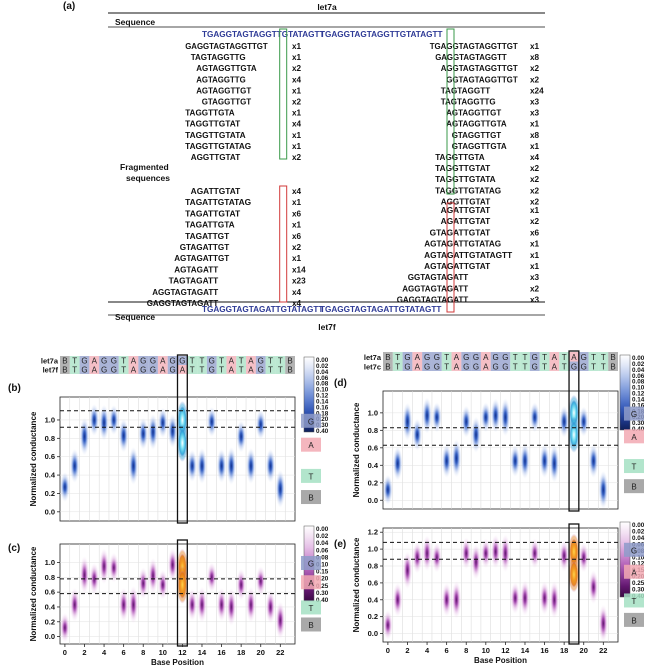 This screenshot has height=667, width=659. What do you see at coordinates (633, 620) in the screenshot?
I see `legend-label: B` at bounding box center [633, 620].